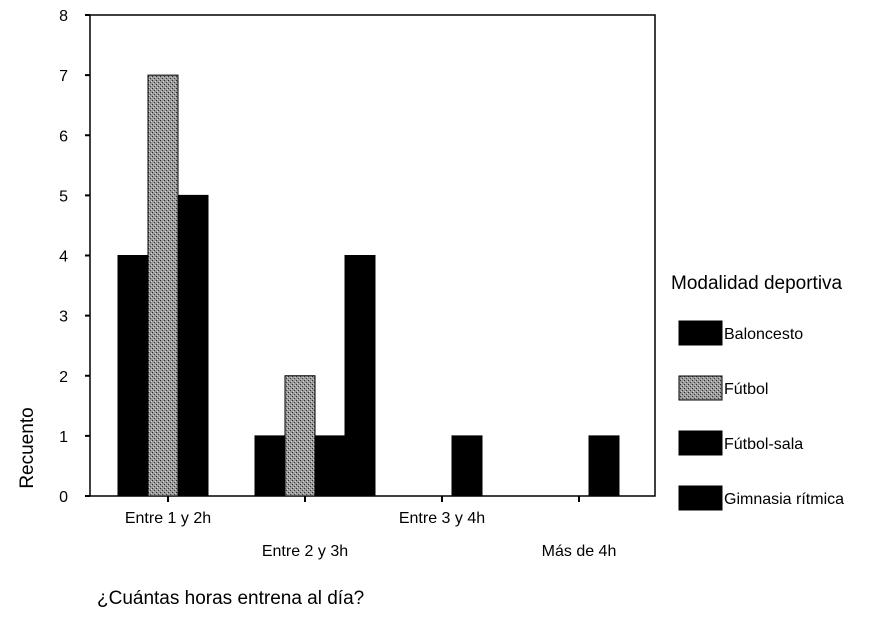  What do you see at coordinates (168, 518) in the screenshot?
I see `x-tick-label: Entre 1 y 2h` at bounding box center [168, 518].